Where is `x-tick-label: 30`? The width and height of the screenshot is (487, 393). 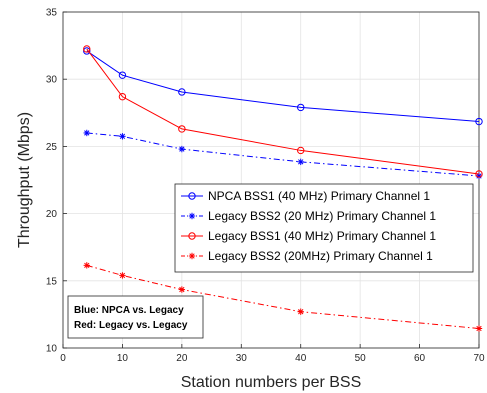
x-tick-label: 30 is located at coordinates (242, 358).